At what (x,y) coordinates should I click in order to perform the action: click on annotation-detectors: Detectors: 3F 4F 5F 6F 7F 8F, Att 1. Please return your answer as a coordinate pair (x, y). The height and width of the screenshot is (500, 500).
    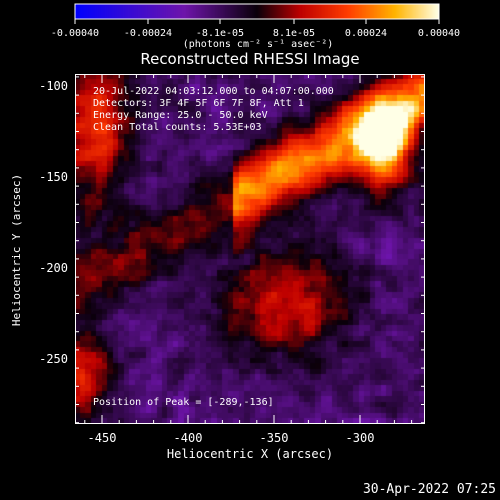
    Looking at the image, I should click on (198, 103).